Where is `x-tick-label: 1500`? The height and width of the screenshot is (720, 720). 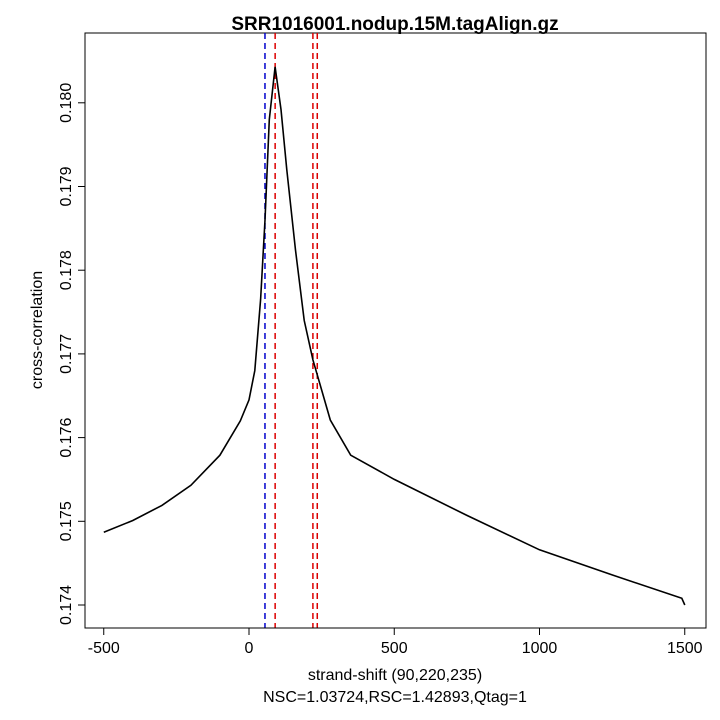
x-tick-label: 1500 is located at coordinates (685, 648).